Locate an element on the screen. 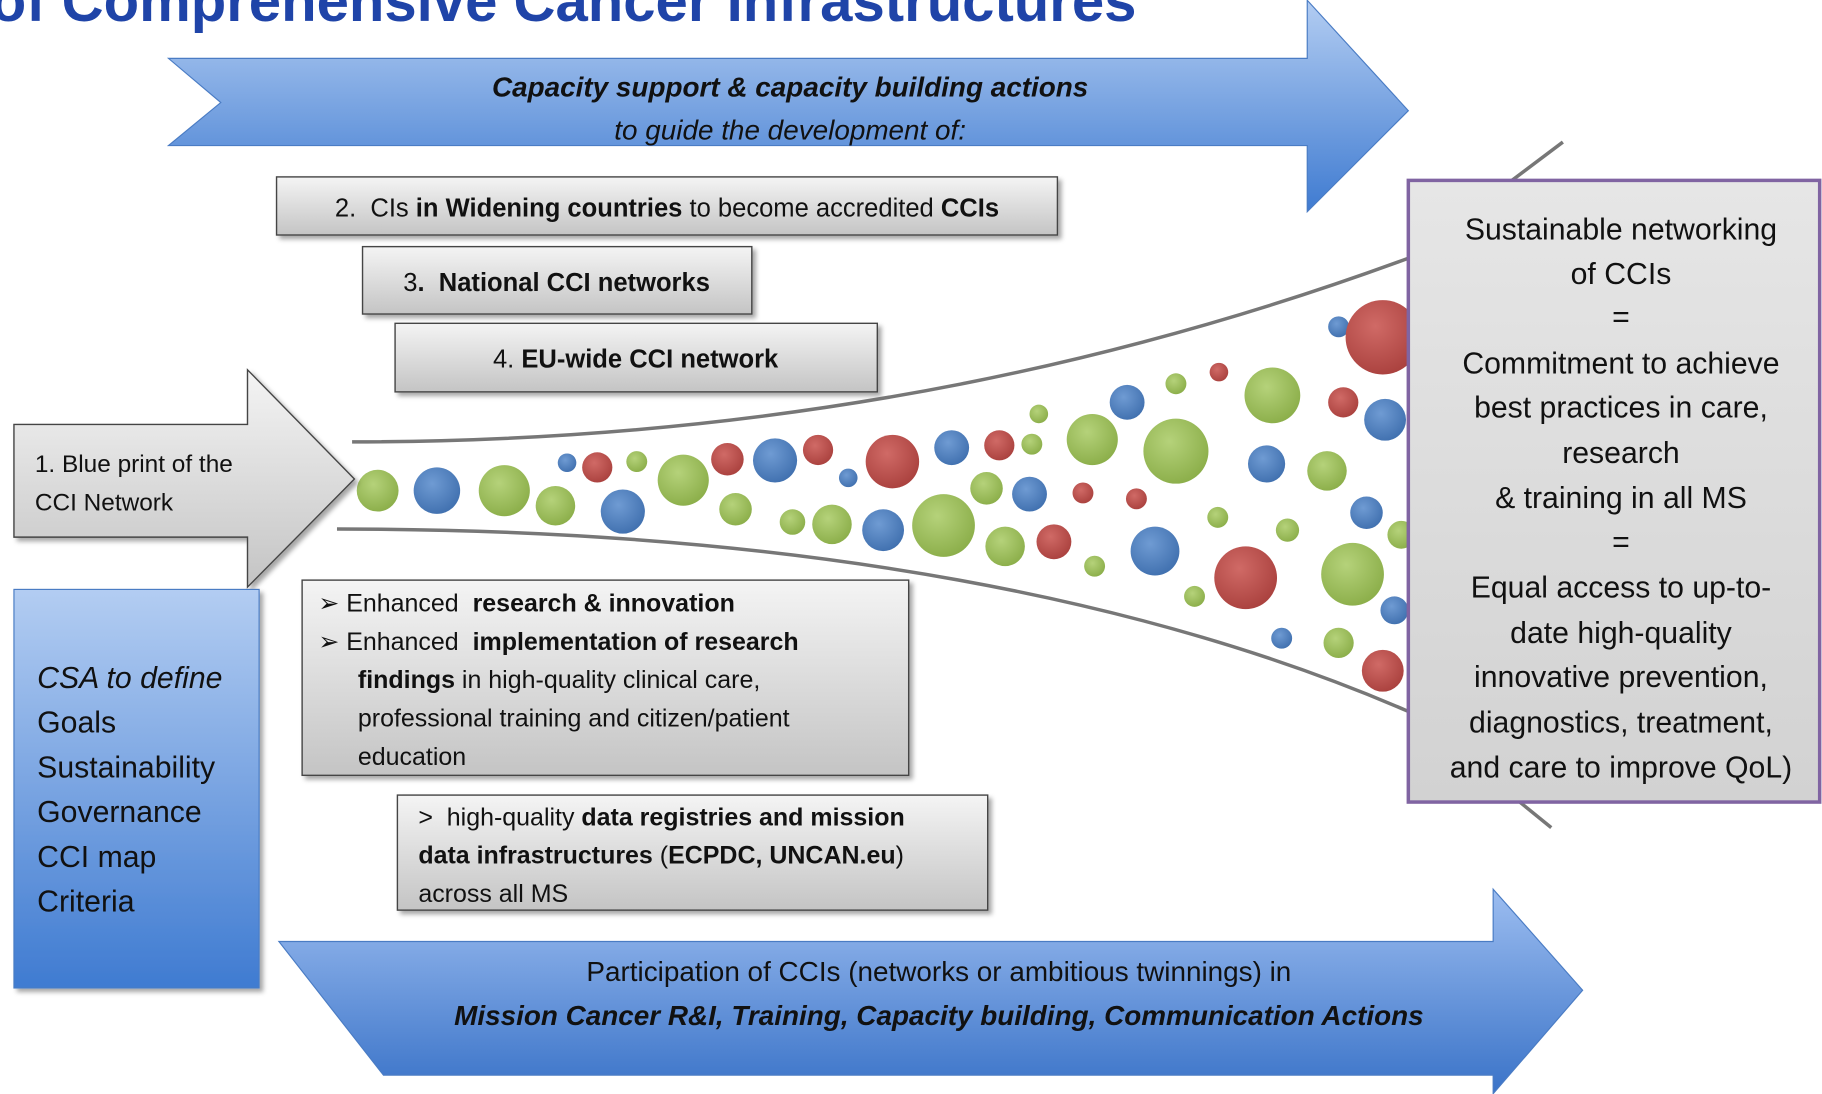 This screenshot has height=1094, width=1822. result-line: Equal access to up-to- is located at coordinates (1621, 588).